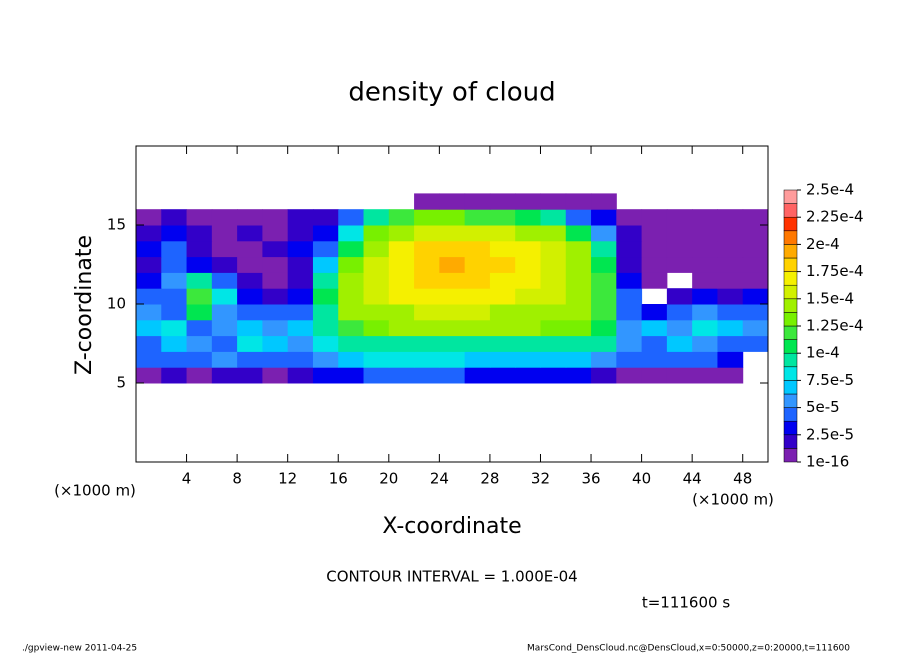 This screenshot has width=904, height=658. What do you see at coordinates (823, 407) in the screenshot?
I see `colorbar-tick-label: 5e-5` at bounding box center [823, 407].